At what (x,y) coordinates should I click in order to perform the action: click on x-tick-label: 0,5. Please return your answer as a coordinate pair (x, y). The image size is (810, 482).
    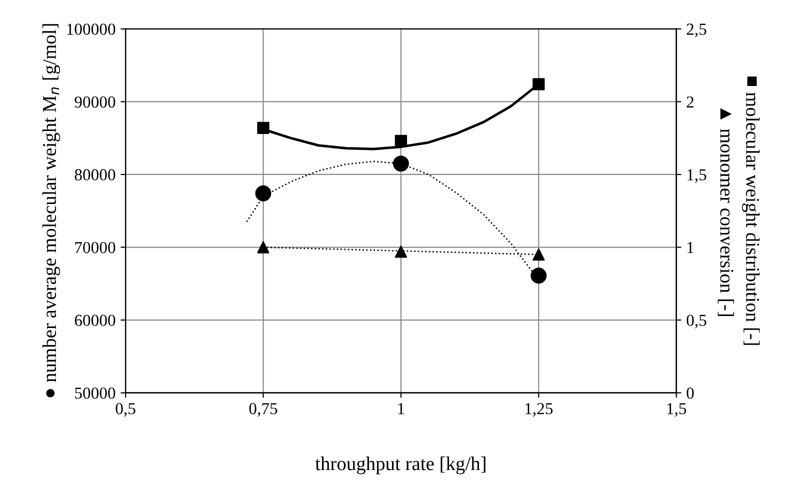
    Looking at the image, I should click on (126, 410).